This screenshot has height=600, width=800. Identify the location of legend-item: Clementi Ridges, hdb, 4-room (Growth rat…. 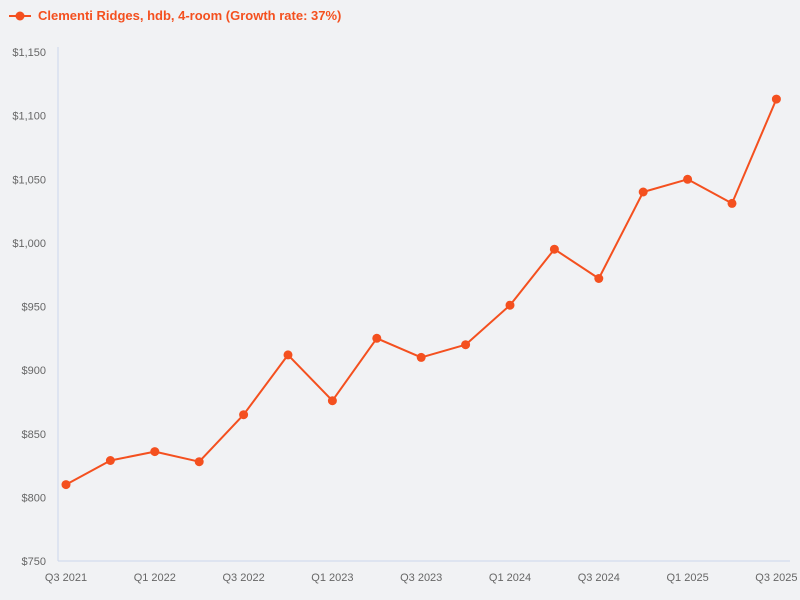
(174, 16).